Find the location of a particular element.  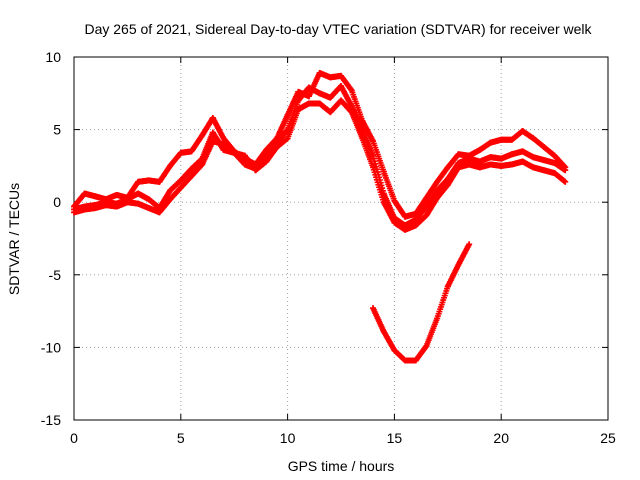

x-tick-label: 0 is located at coordinates (74, 438).